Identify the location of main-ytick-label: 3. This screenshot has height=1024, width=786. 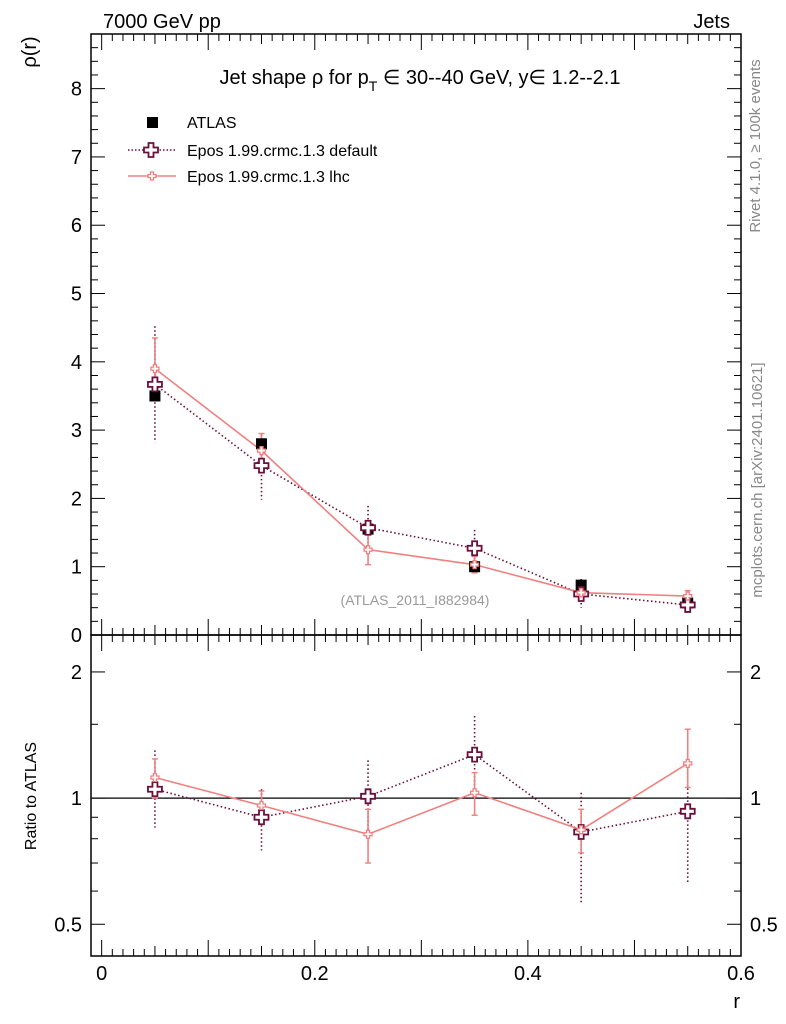
(76, 431).